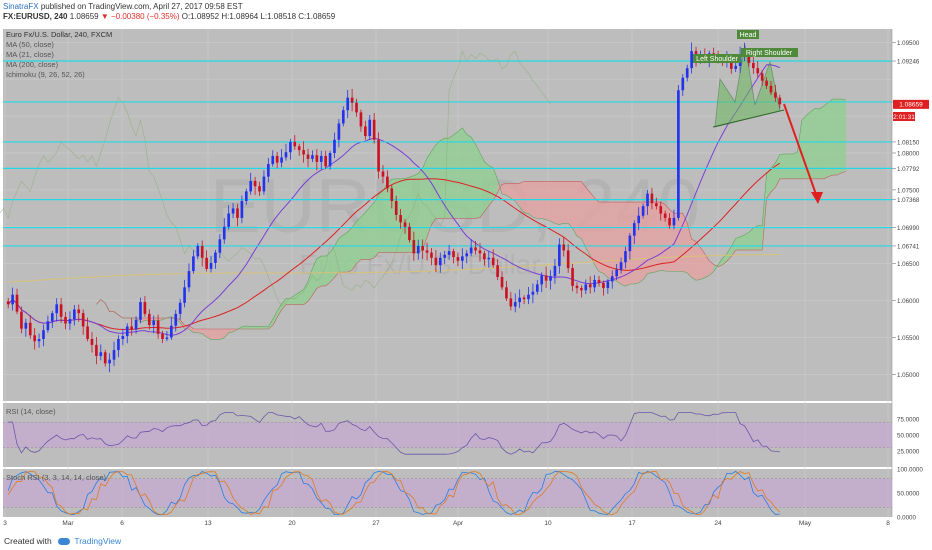 Image resolution: width=932 pixels, height=550 pixels. What do you see at coordinates (21, 6) in the screenshot?
I see `author-link: SinatraFX` at bounding box center [21, 6].